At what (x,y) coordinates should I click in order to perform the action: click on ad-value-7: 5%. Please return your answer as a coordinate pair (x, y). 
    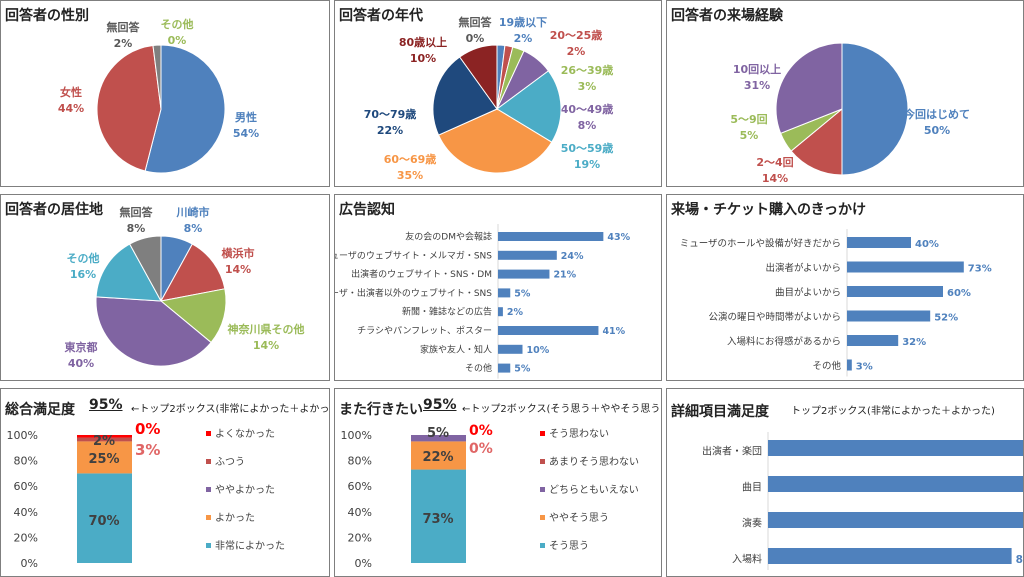
    Looking at the image, I should click on (522, 369).